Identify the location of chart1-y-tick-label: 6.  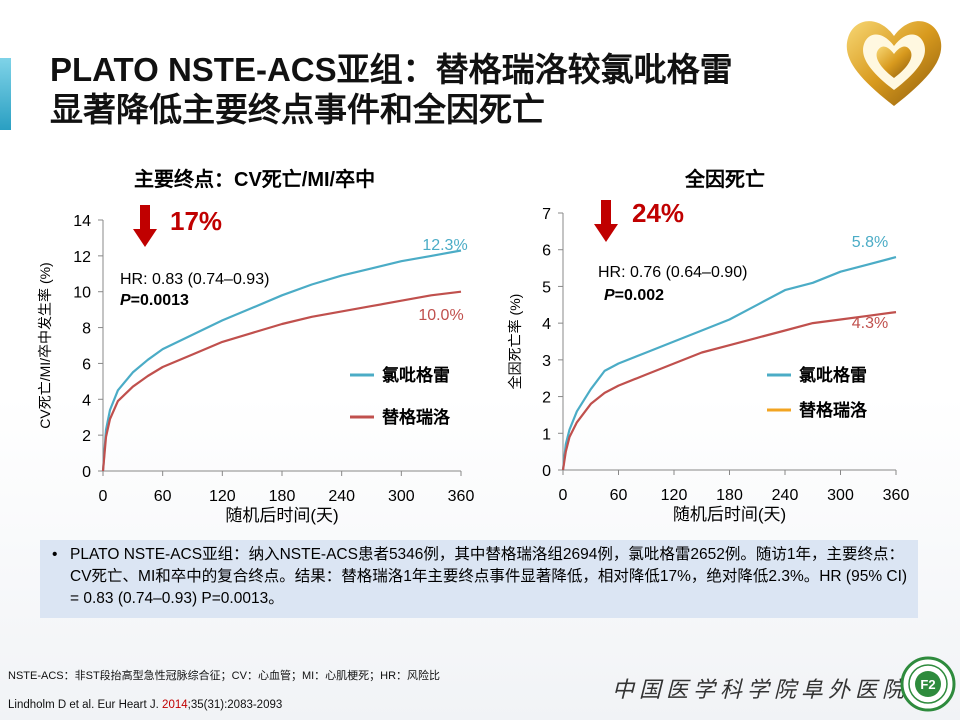
(86, 364).